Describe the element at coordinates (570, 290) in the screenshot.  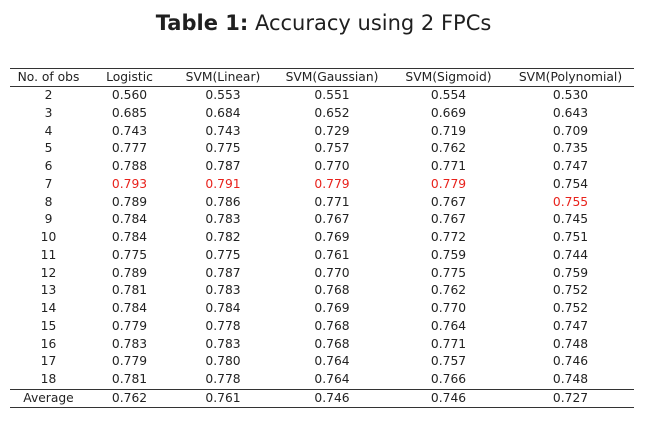
I see `accuracy-cell: 0.752` at that location.